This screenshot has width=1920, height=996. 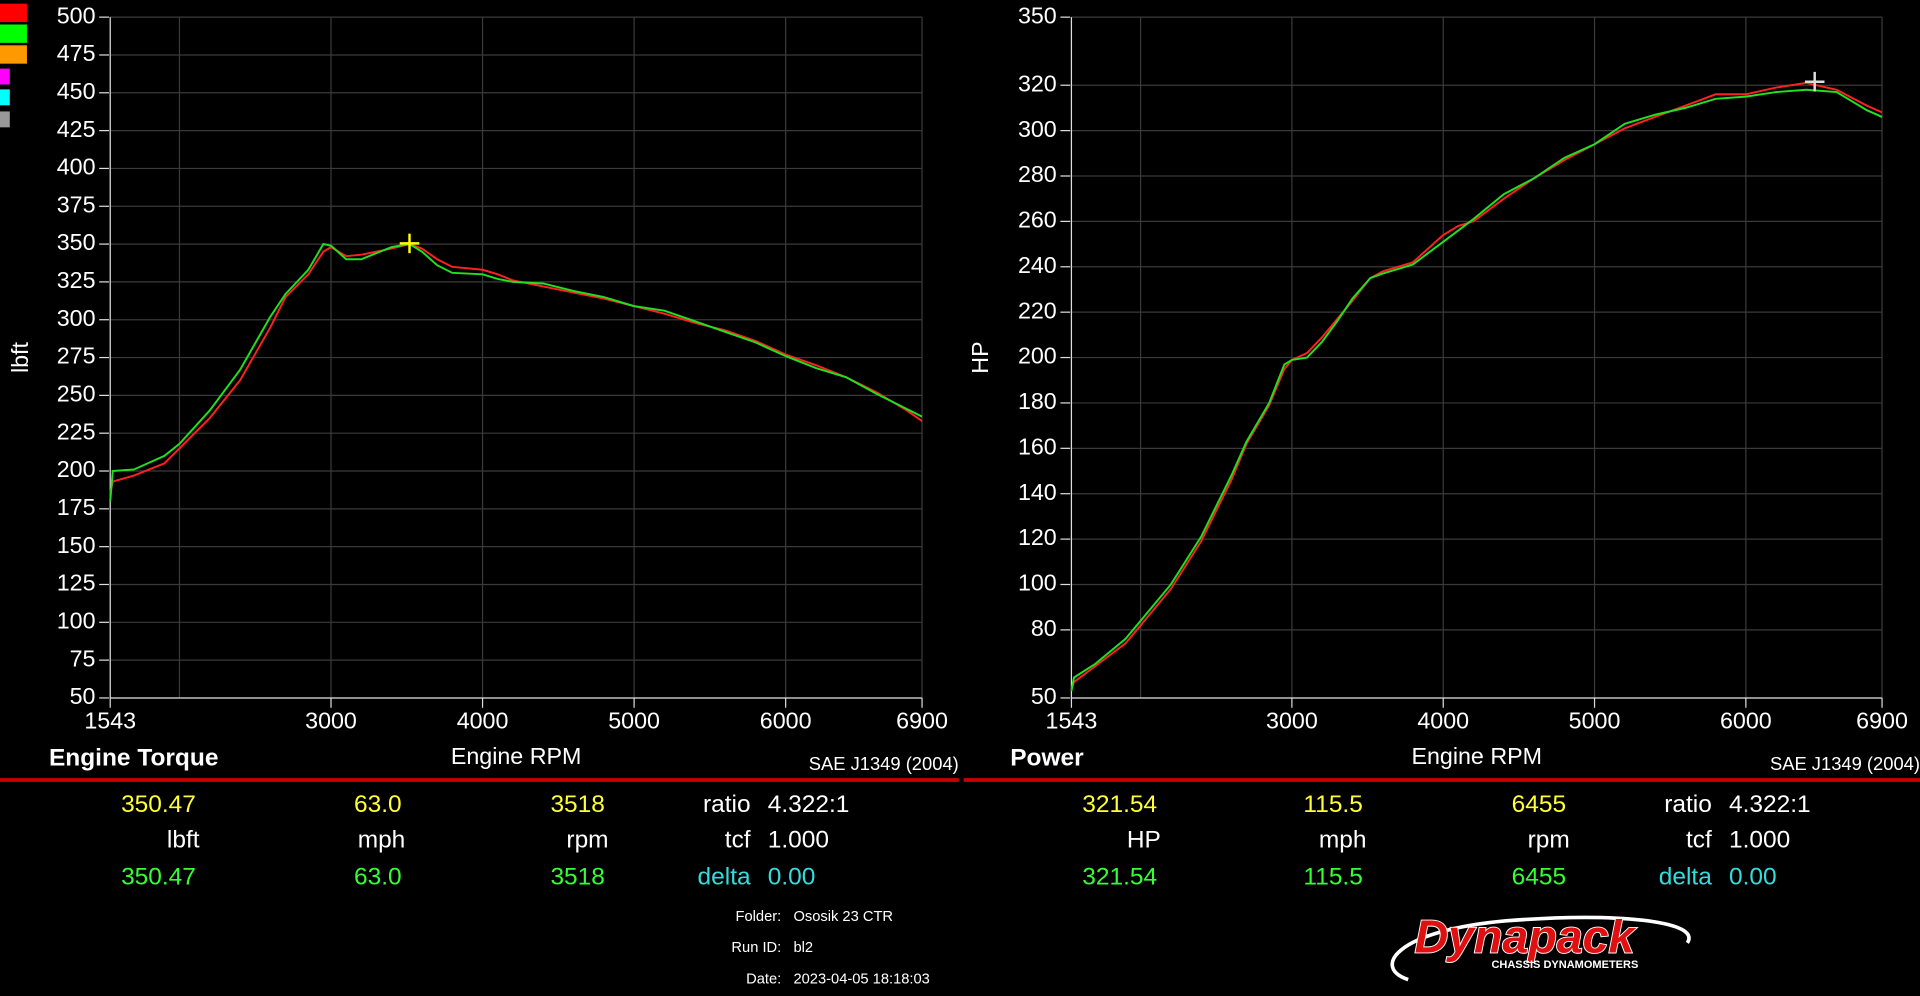 I want to click on run-info-value: 2023-04-05 18:18:03, so click(x=861, y=979).